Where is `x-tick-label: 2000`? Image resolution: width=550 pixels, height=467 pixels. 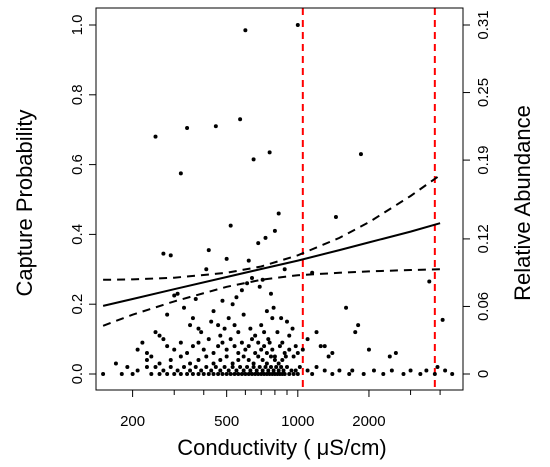 x-tick-label: 2000 is located at coordinates (368, 421).